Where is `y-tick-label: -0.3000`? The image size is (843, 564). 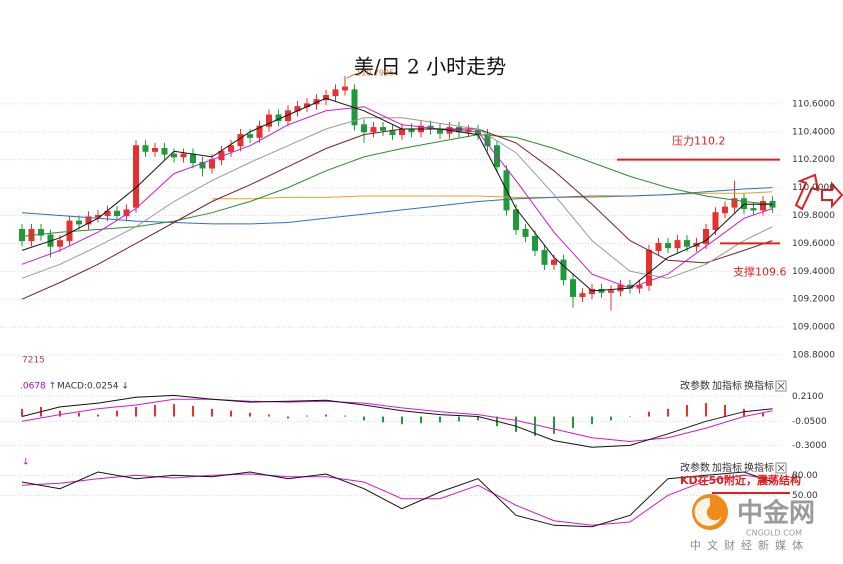 y-tick-label: -0.3000 is located at coordinates (809, 446).